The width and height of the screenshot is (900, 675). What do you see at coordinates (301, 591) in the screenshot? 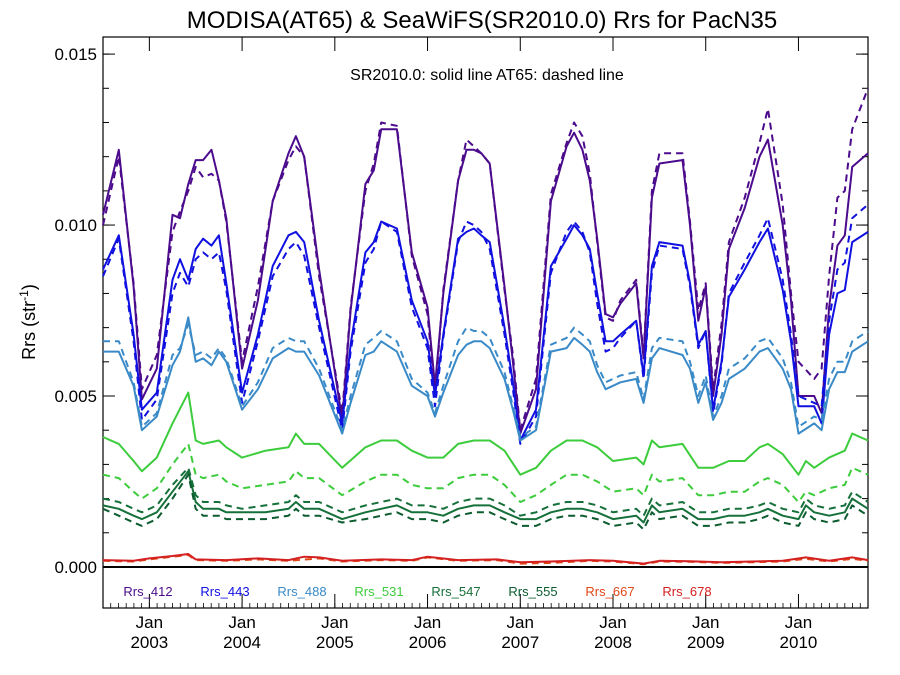
I see `legend-entry-rrs-488: Rrs_488` at bounding box center [301, 591].